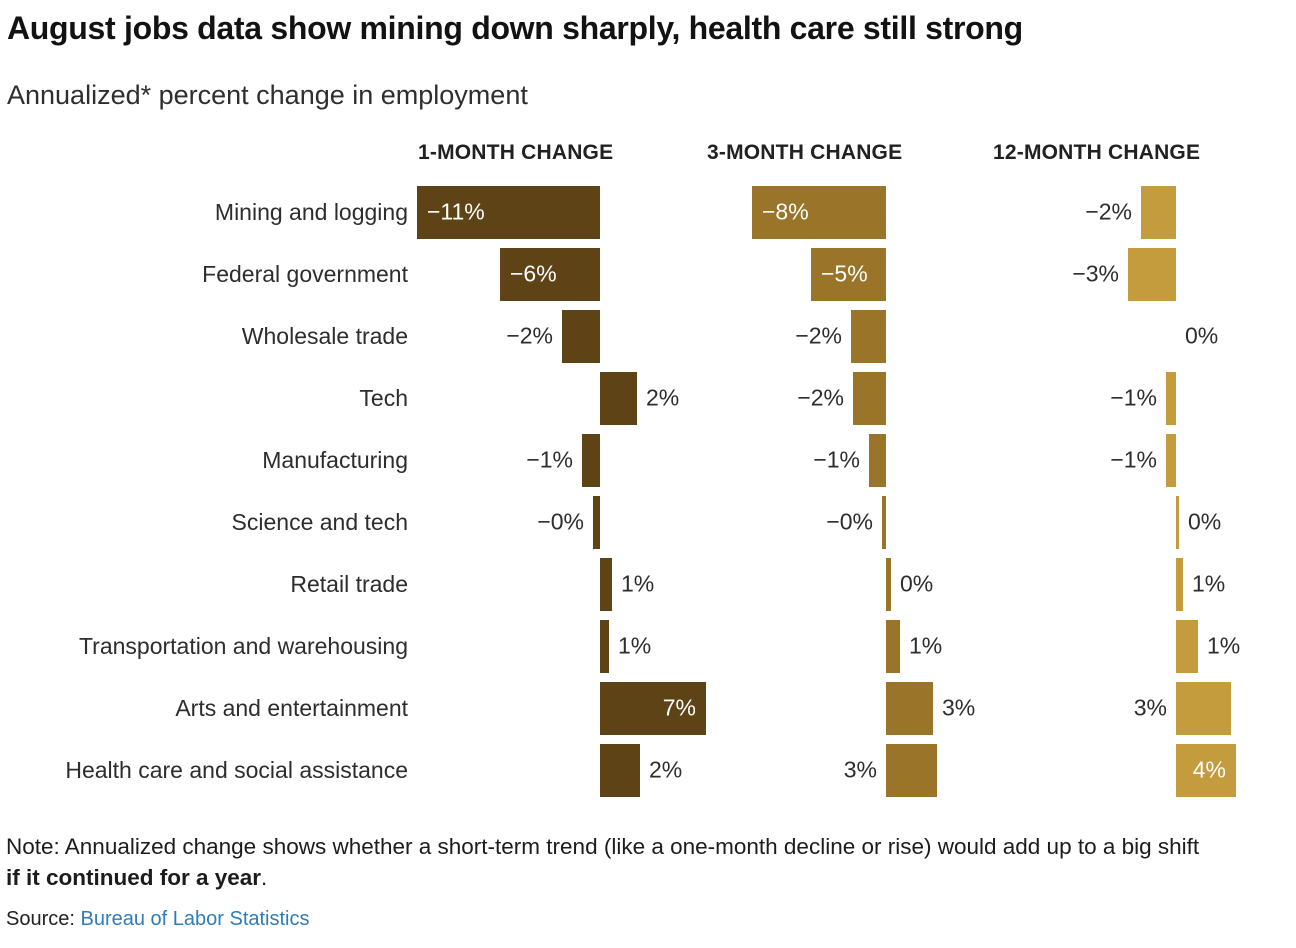 The width and height of the screenshot is (1296, 948). What do you see at coordinates (1097, 152) in the screenshot?
I see `column-header-12-month: 12-MONTH CHANGE` at bounding box center [1097, 152].